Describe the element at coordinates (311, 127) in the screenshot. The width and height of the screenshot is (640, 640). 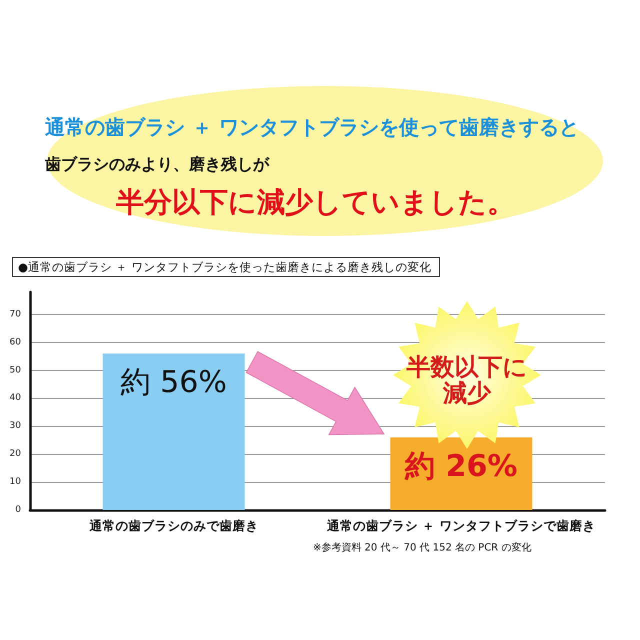
I see `text: 通常の歯ブラシ ＋ ワンタフトブラシを使って歯磨きすると` at that location.